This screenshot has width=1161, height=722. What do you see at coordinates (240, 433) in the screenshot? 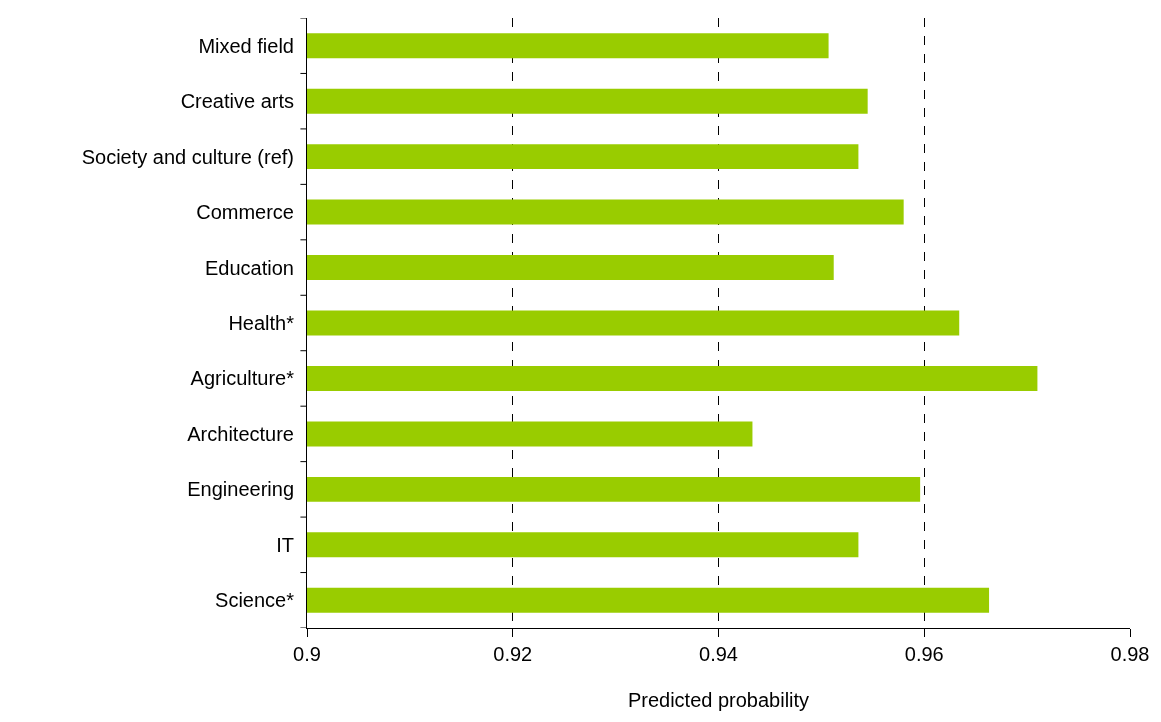
I see `y-tick-label: Architecture` at bounding box center [240, 433].